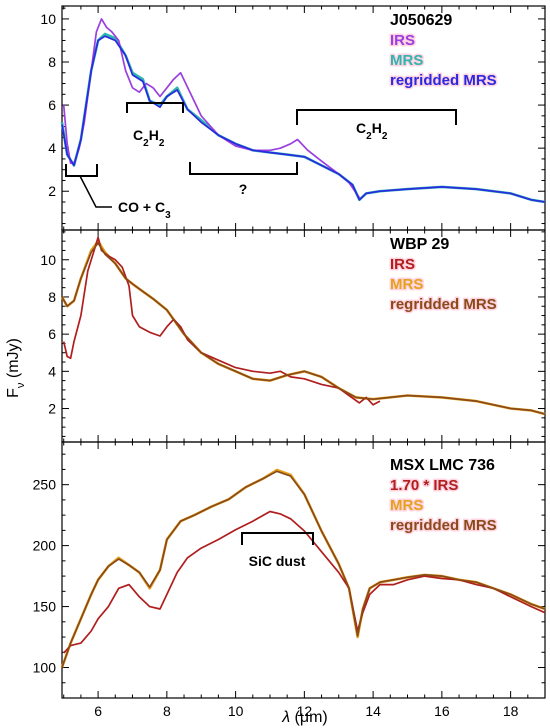 The height and width of the screenshot is (728, 550). Describe the element at coordinates (138, 135) in the screenshot. I see `annot-c2h2-left-c: C` at that location.